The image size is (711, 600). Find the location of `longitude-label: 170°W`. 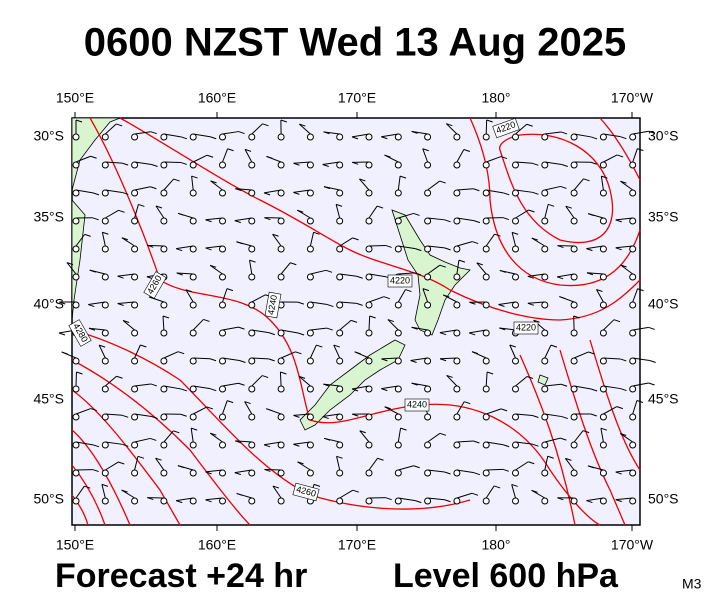

longitude-label: 170°W is located at coordinates (632, 98).